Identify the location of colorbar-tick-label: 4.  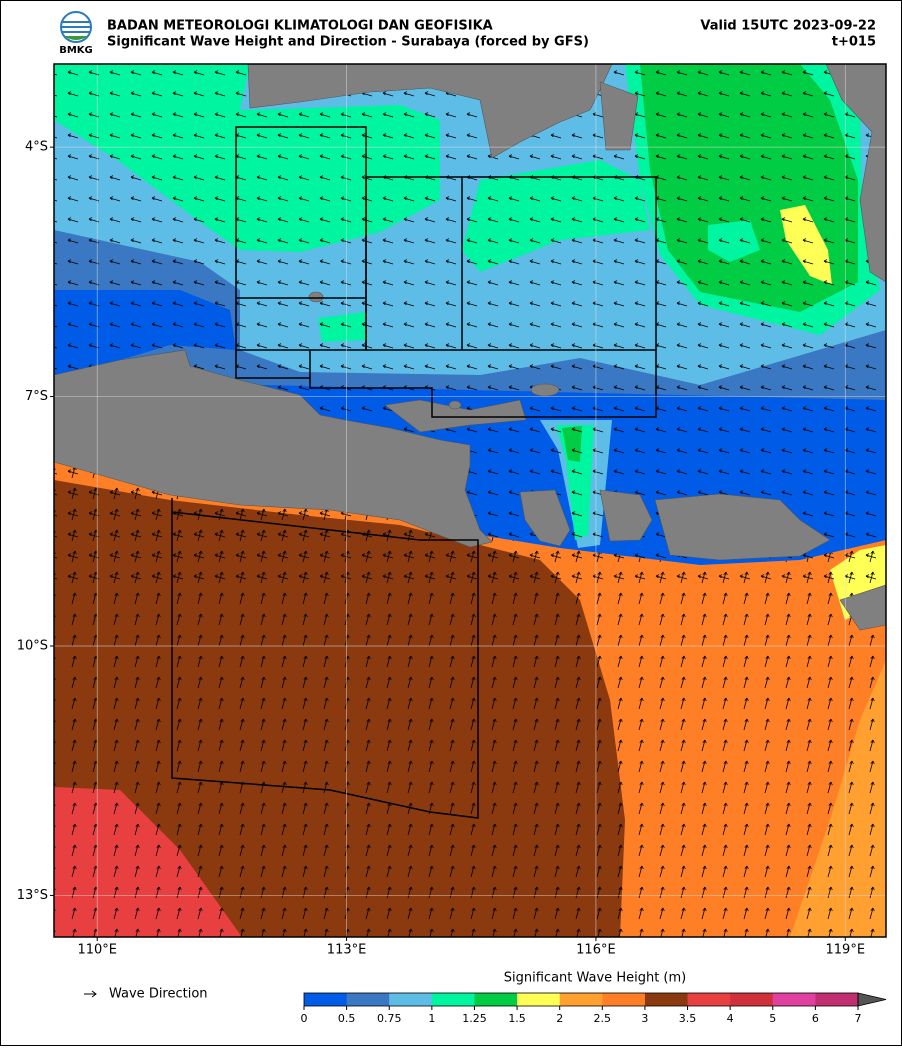
(730, 1018).